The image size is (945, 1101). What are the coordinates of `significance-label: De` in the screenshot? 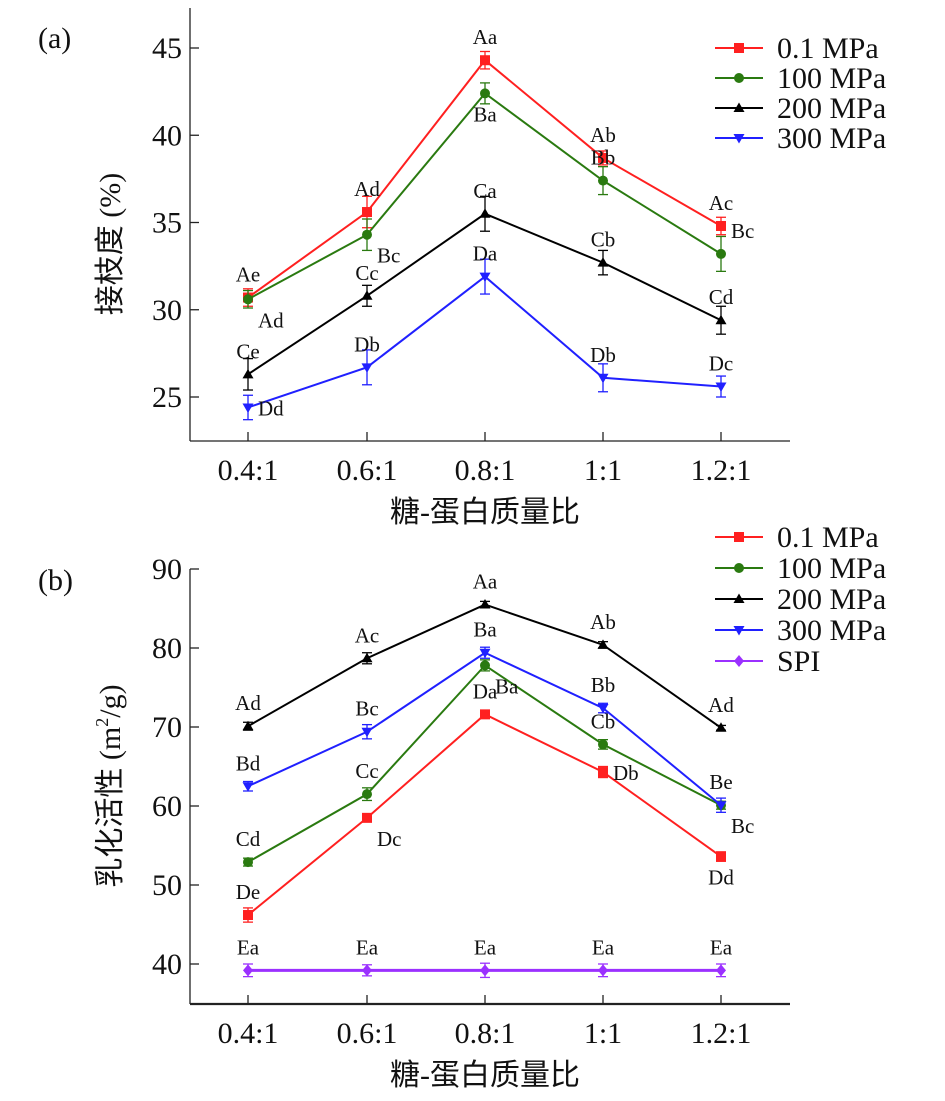 It's located at (248, 892).